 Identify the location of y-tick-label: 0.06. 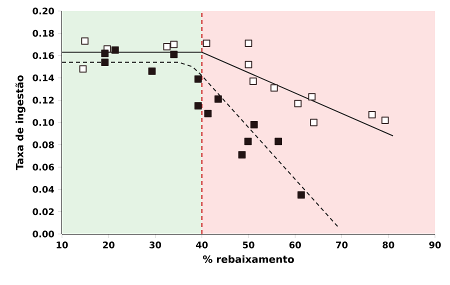
(43, 167).